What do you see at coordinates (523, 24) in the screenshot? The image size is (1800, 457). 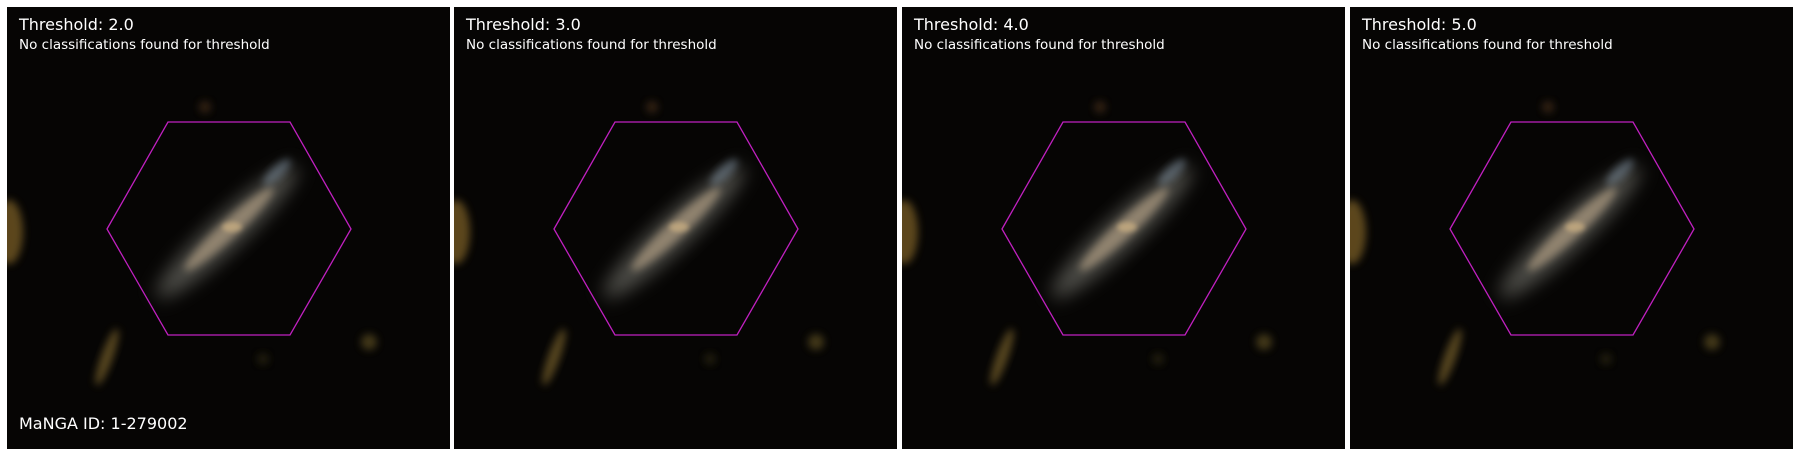 I see `threshold-label: Threshold: 3.0` at bounding box center [523, 24].